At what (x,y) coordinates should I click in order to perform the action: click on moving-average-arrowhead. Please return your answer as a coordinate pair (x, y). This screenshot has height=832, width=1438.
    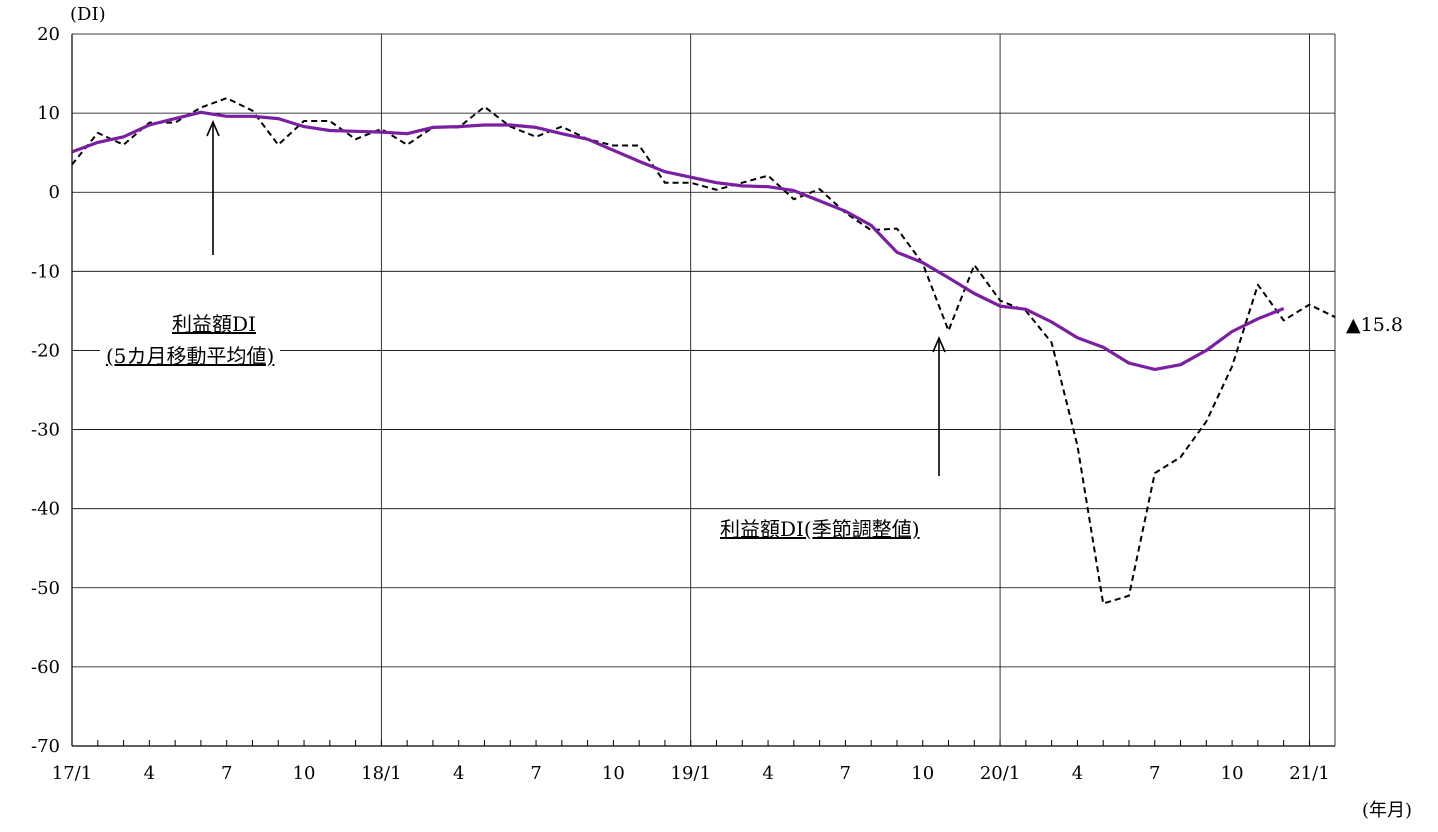
    Looking at the image, I should click on (213, 128).